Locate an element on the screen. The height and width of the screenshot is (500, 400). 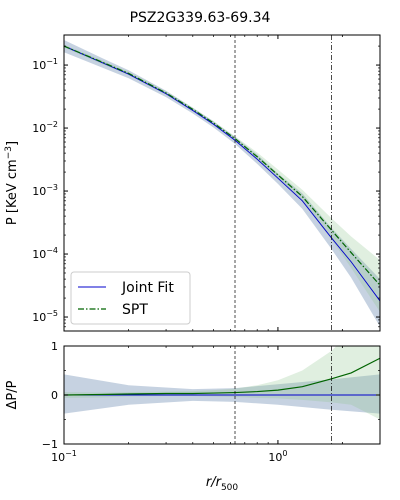
y-tick-label: 10⁻¹ is located at coordinates (45, 64).